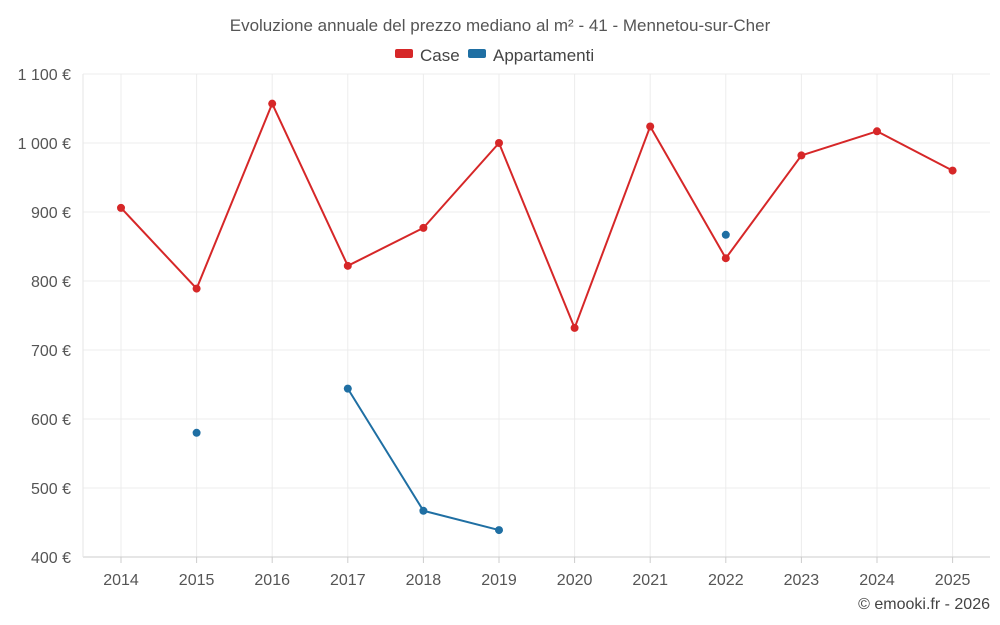 The width and height of the screenshot is (1000, 625). Describe the element at coordinates (51, 489) in the screenshot. I see `y-tick-label: 500 €` at that location.